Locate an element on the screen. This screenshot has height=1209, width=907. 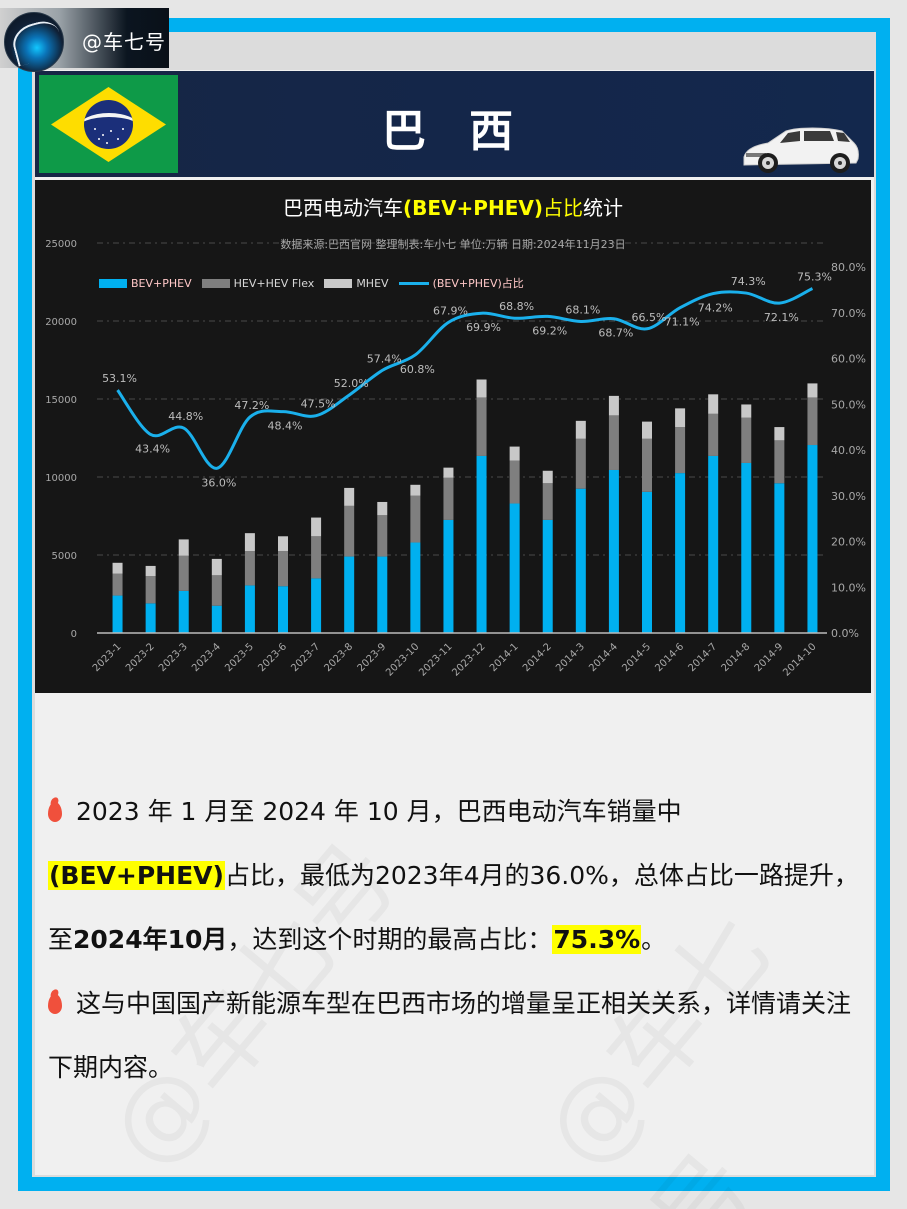
svg-text: 47.2% is located at coordinates (251, 405).